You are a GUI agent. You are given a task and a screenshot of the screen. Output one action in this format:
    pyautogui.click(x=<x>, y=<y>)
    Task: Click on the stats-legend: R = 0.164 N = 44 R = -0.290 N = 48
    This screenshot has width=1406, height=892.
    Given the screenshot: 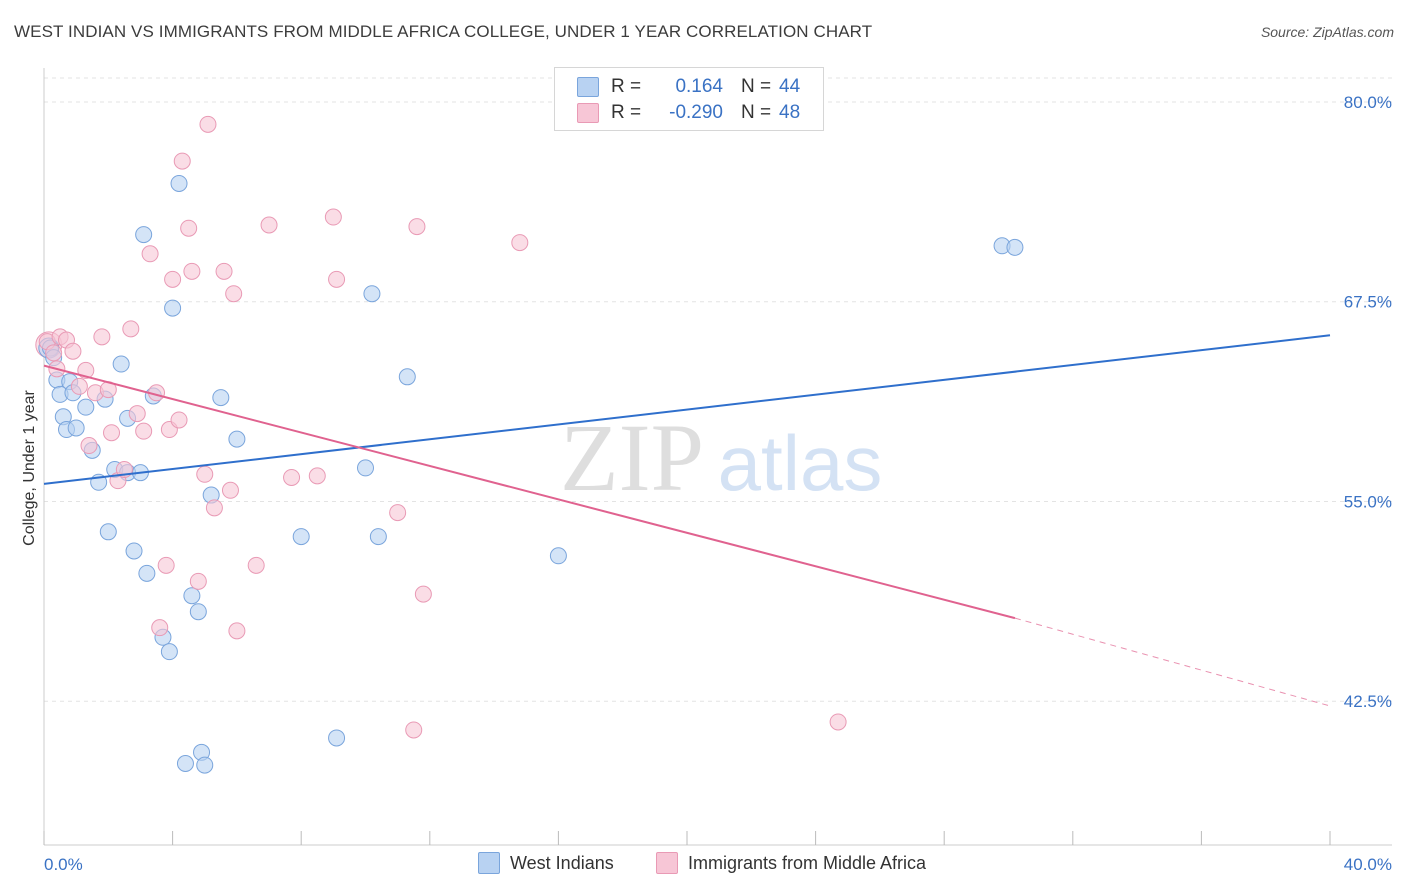 What is the action you would take?
    pyautogui.click(x=689, y=99)
    